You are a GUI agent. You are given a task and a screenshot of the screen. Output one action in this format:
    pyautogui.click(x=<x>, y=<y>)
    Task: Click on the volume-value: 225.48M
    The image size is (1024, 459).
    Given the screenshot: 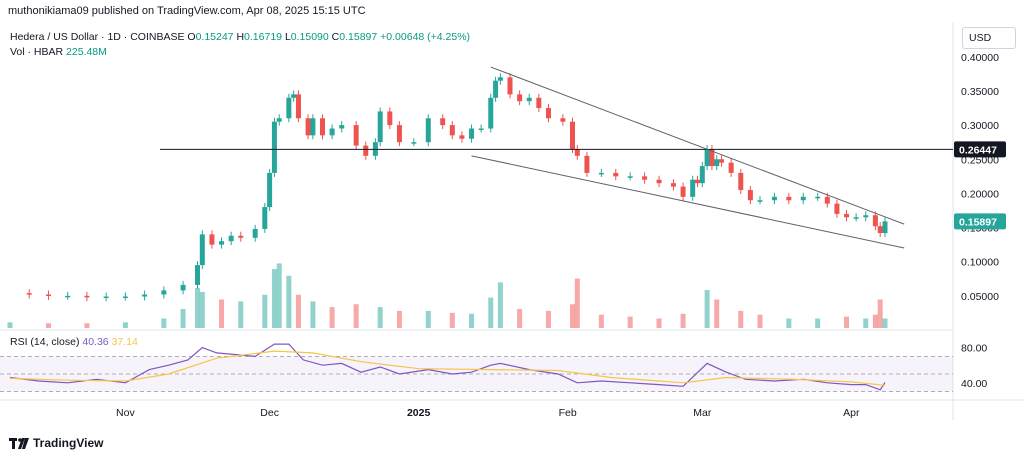 What is the action you would take?
    pyautogui.click(x=86, y=52)
    